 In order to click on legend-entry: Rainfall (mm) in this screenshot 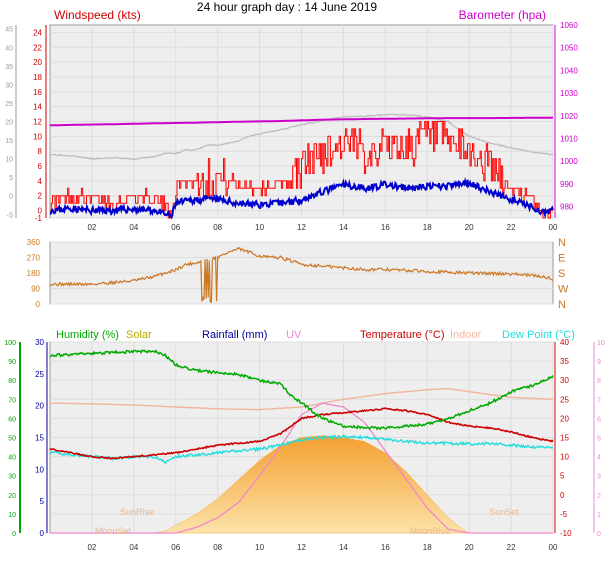, I will do `click(234, 335)`.